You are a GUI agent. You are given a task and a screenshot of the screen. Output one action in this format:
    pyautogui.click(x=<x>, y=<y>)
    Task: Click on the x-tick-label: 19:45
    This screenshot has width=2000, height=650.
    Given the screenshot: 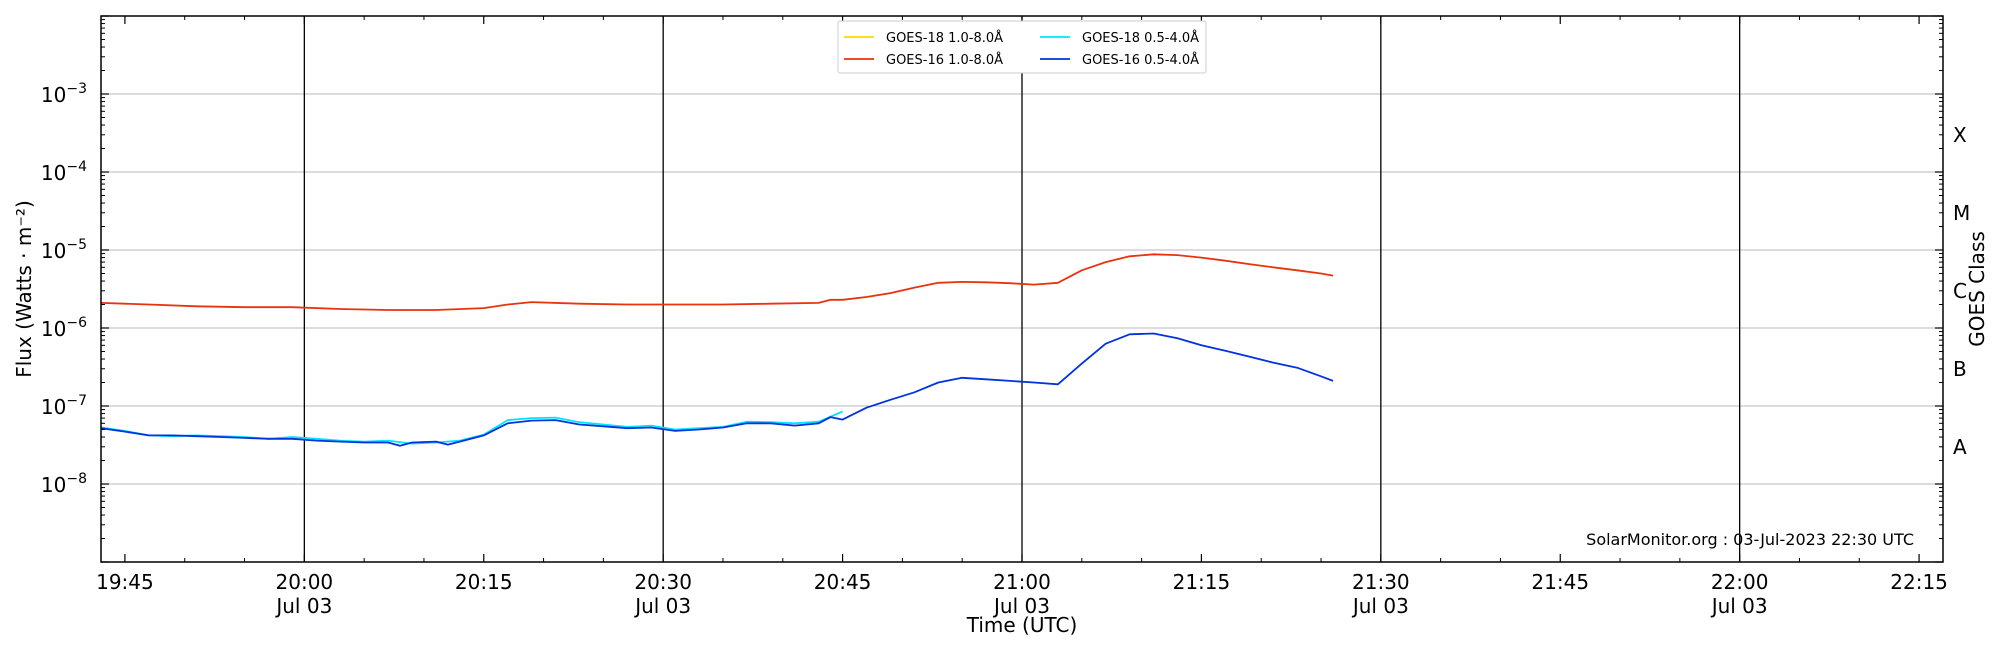 What is the action you would take?
    pyautogui.click(x=125, y=582)
    